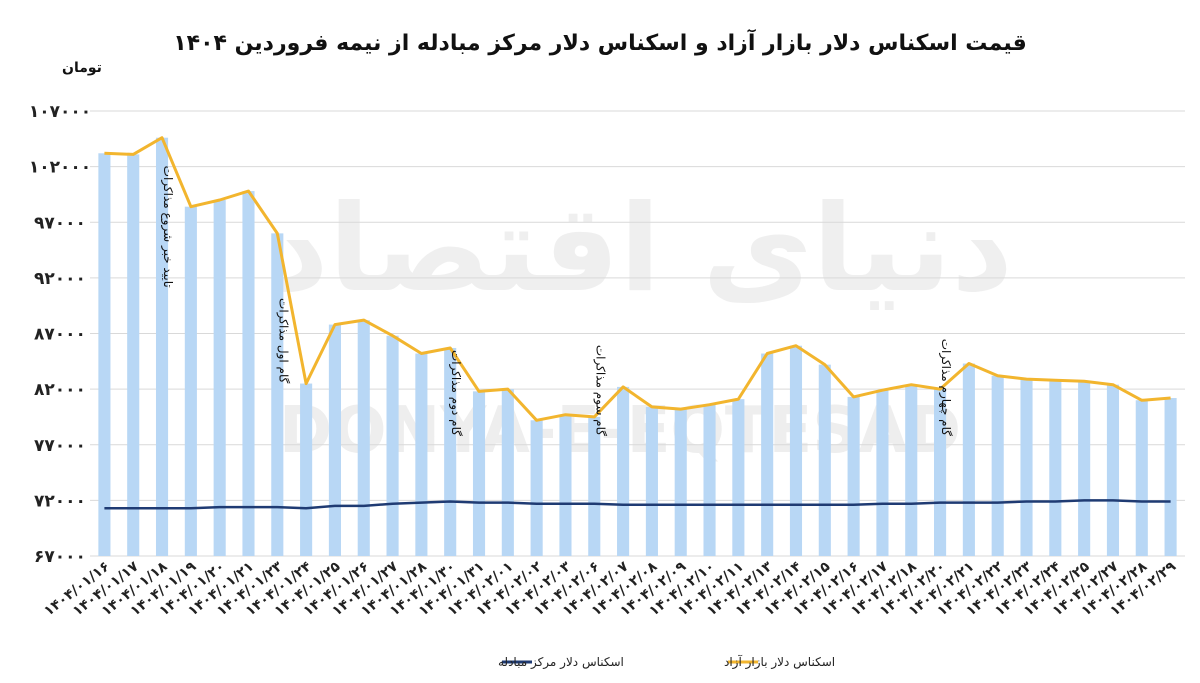 The width and height of the screenshot is (1200, 683). What do you see at coordinates (60, 168) in the screenshot?
I see `y-tick-label: ۱۰۲۰۰۰` at bounding box center [60, 168].